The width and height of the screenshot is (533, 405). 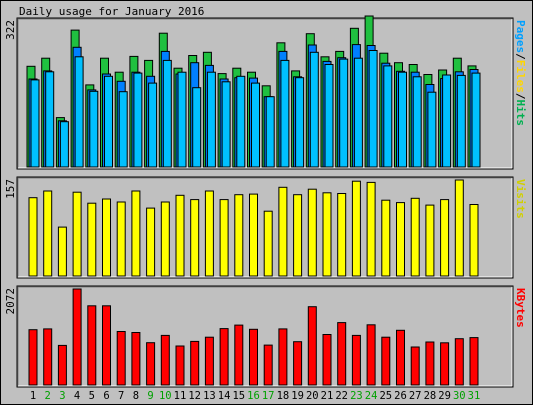 What do you see at coordinates (520, 113) in the screenshot?
I see `label-hits: Hits` at bounding box center [520, 113].